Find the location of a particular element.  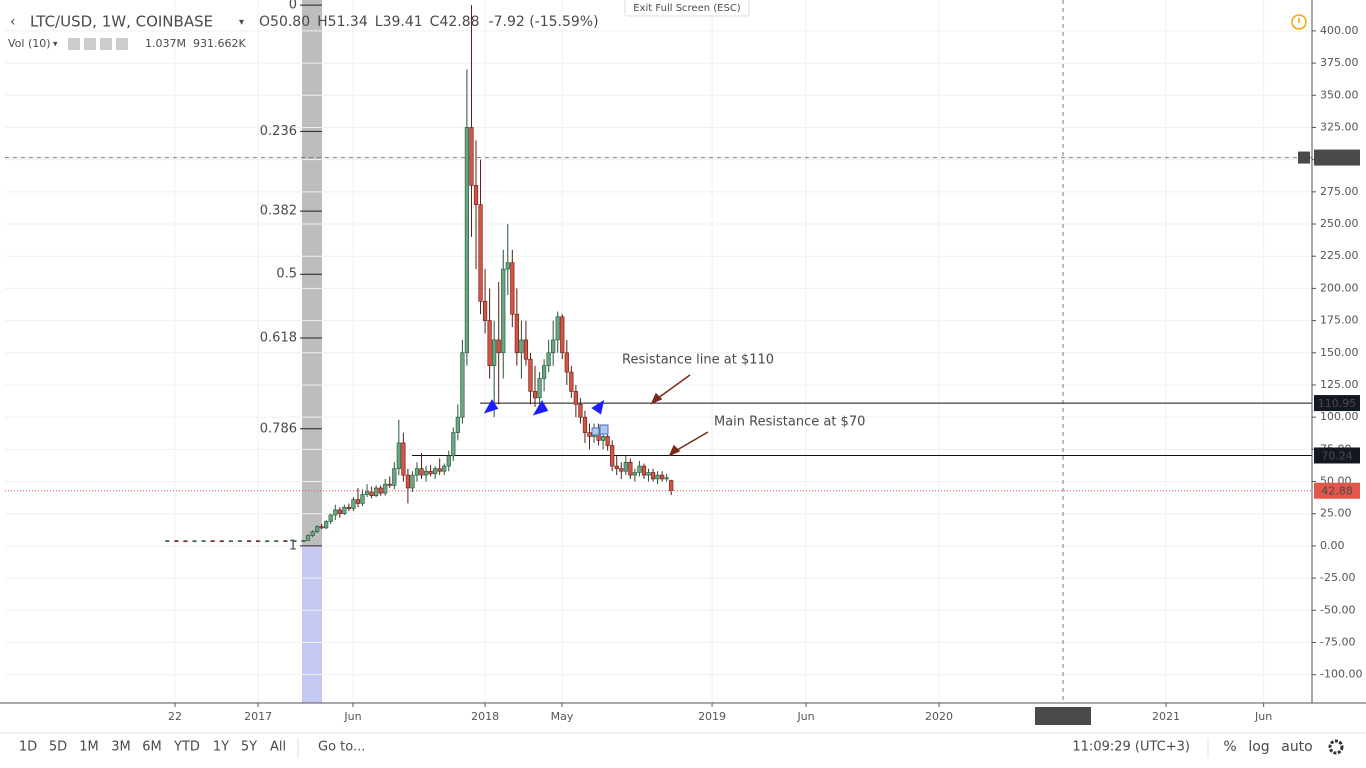

blue-arrow is located at coordinates (598, 407).